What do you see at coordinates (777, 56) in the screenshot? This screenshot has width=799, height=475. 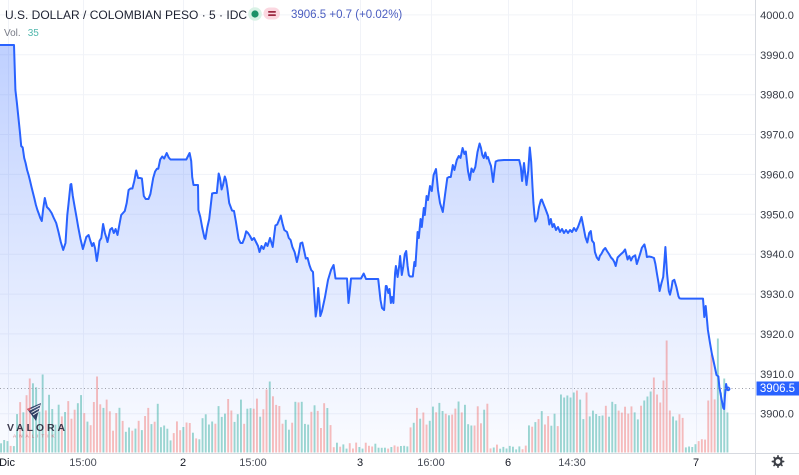 I see `svg-text: 3990.0` at bounding box center [777, 56].